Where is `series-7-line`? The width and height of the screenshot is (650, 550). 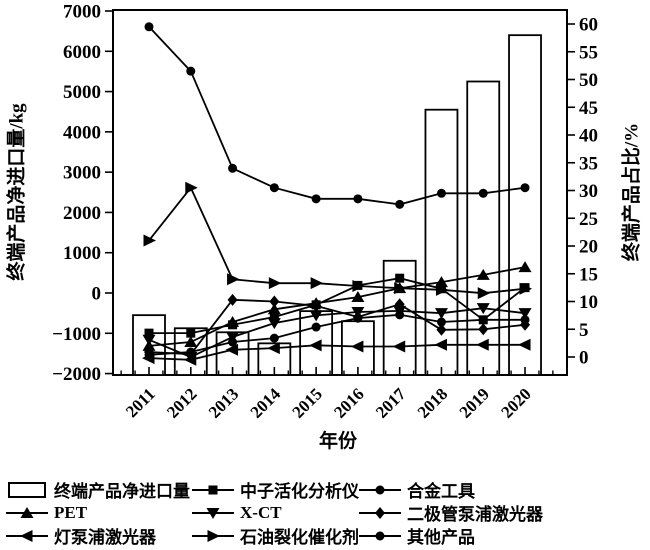
series-7-line is located at coordinates (337, 240).